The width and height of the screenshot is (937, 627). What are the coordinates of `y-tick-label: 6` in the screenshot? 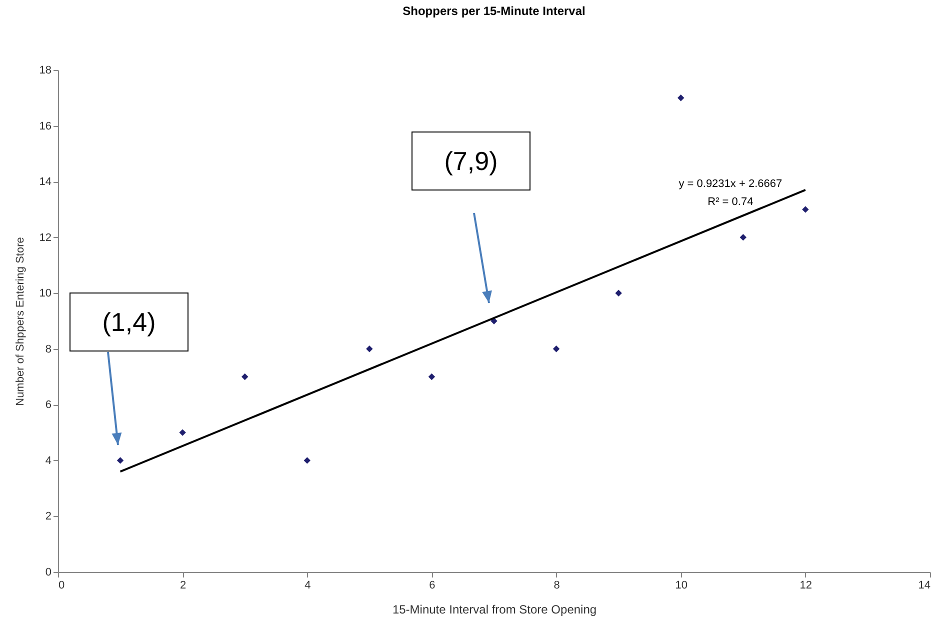 It's located at (48, 405).